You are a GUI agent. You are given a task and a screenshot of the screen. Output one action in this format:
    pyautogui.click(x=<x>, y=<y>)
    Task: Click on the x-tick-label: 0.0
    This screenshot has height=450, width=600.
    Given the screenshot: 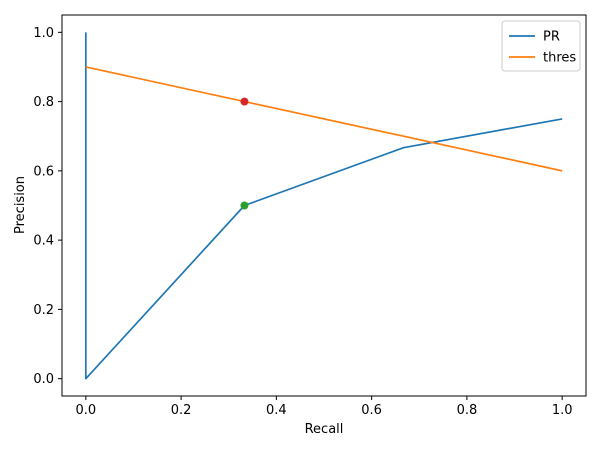 What is the action you would take?
    pyautogui.click(x=85, y=410)
    